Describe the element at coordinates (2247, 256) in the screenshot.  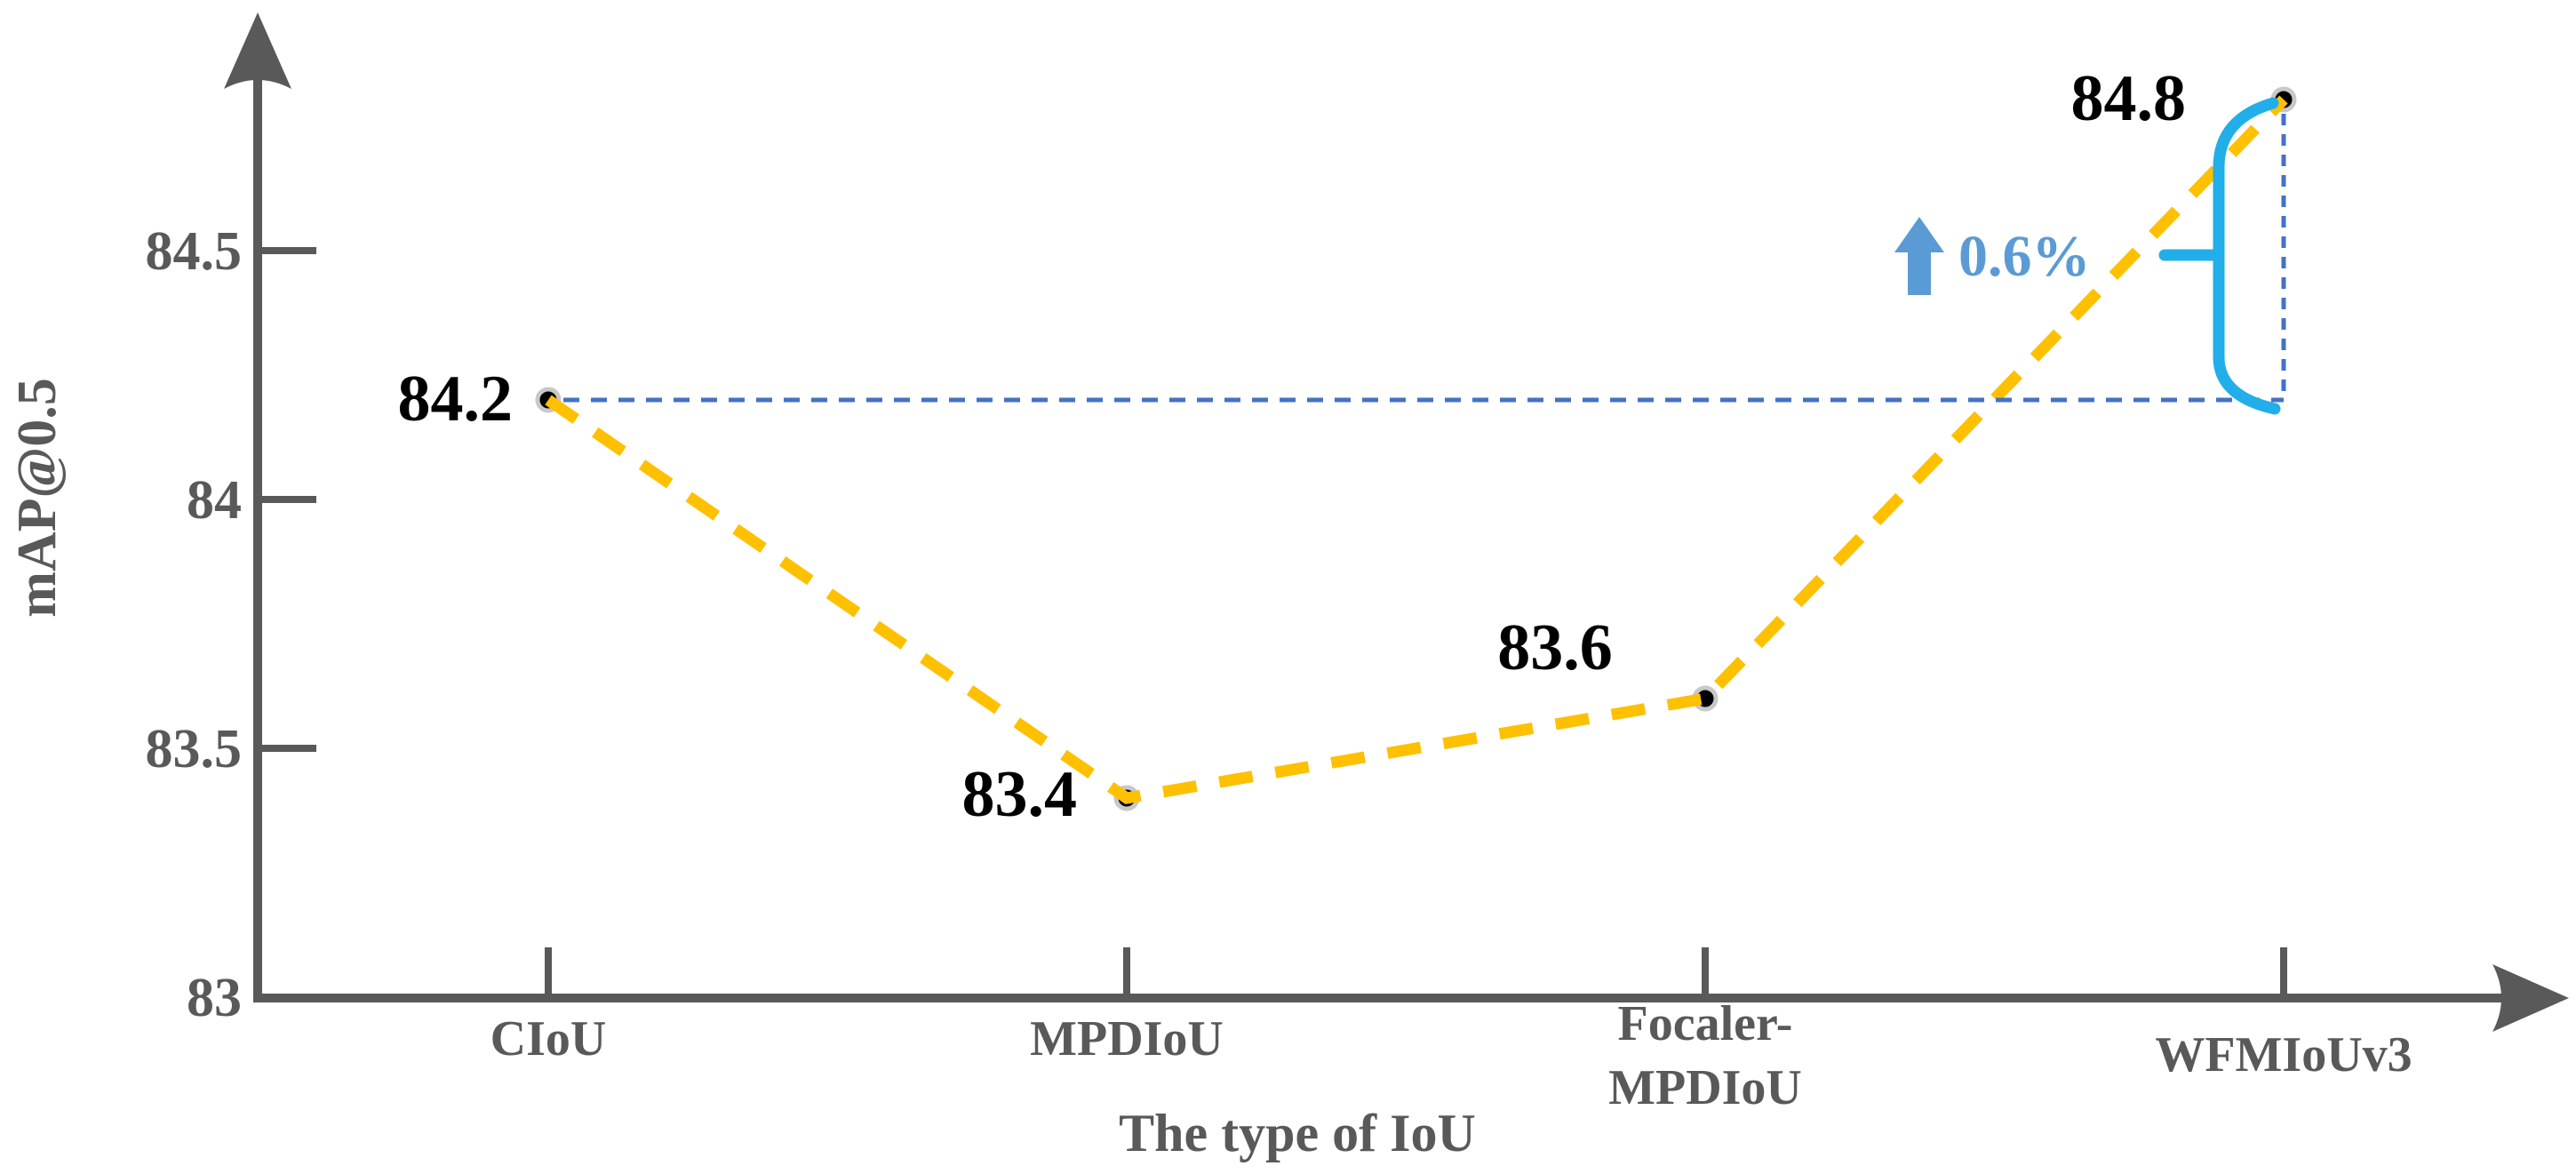
I see `improvement-bracket` at that location.